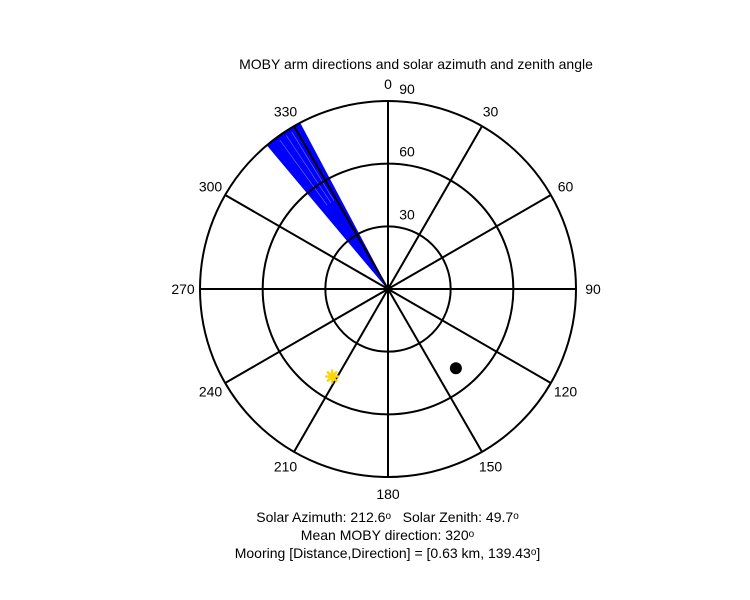  I want to click on mean-moby-direction-text: Mean MOBY direction: 320, so click(384, 535).